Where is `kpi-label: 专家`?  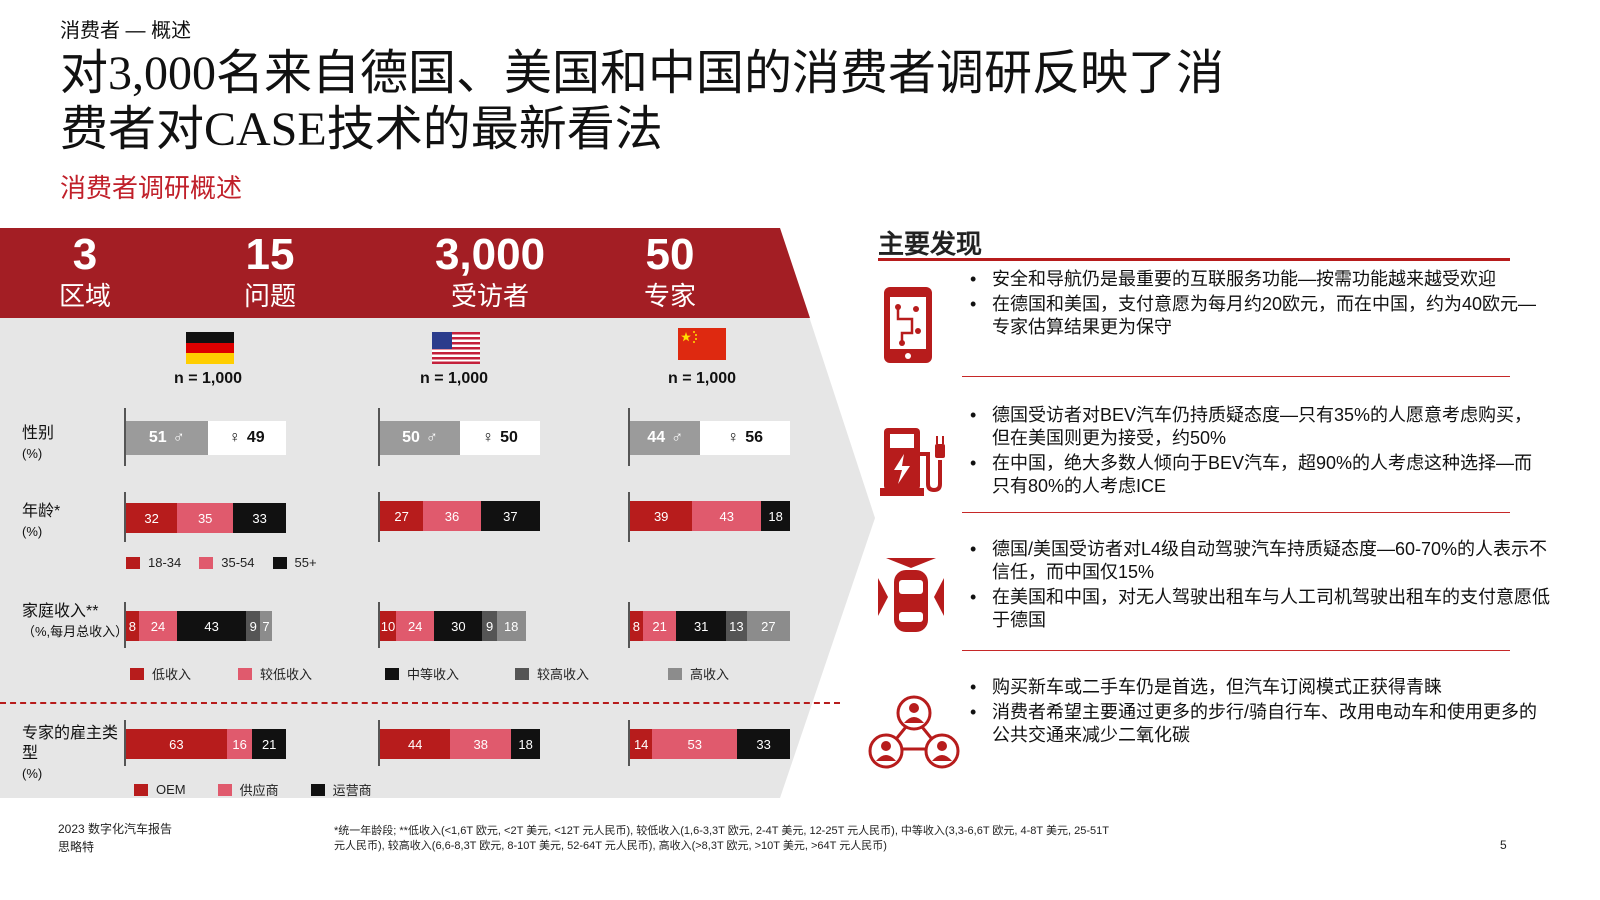 kpi-label: 专家 is located at coordinates (669, 296).